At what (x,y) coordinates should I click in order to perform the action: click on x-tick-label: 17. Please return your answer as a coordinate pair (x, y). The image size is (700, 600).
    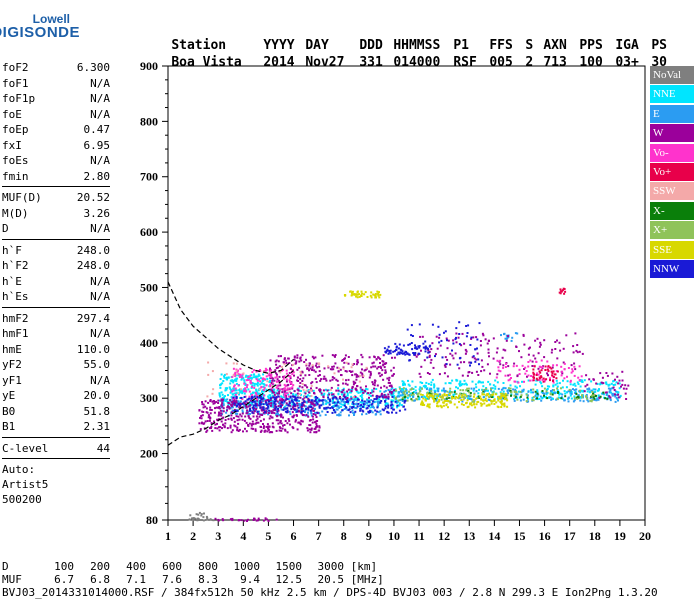
    Looking at the image, I should click on (570, 536).